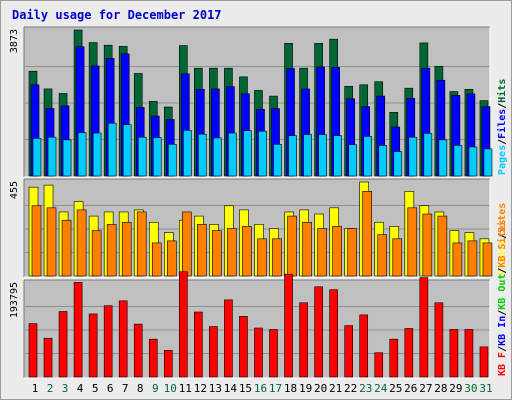 The image size is (512, 400). Describe the element at coordinates (365, 388) in the screenshot. I see `x-tick-label-day-23: 23` at that location.